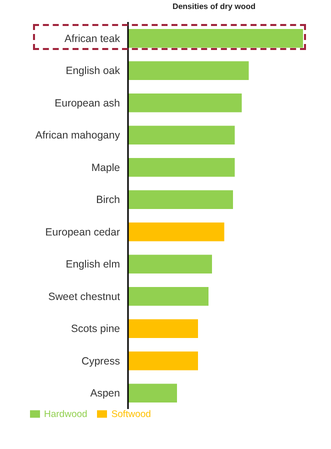  What do you see at coordinates (66, 414) in the screenshot?
I see `legend-label: Hardwood` at bounding box center [66, 414].